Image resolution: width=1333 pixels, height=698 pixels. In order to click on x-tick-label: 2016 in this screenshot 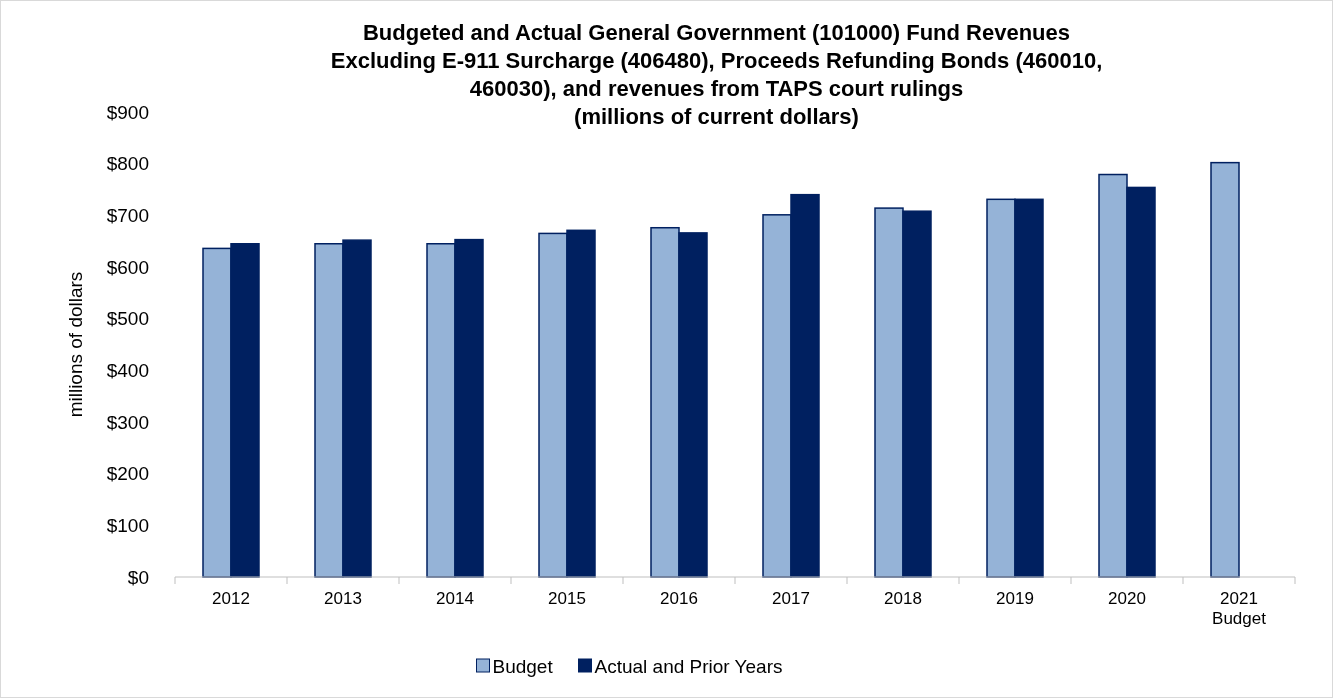, I will do `click(679, 598)`.